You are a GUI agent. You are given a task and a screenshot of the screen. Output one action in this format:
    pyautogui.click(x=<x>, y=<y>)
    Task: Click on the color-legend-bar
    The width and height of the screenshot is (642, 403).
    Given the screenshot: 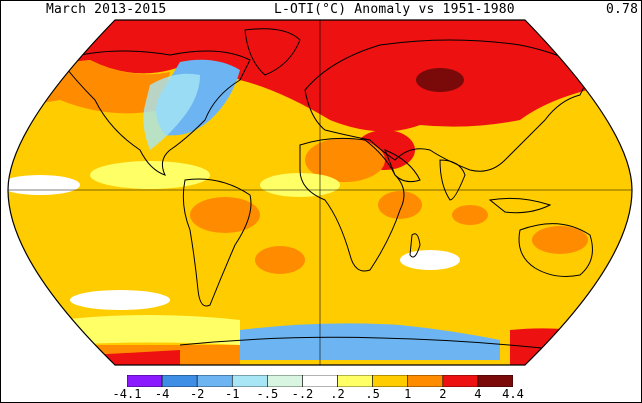 What is the action you would take?
    pyautogui.click(x=320, y=381)
    